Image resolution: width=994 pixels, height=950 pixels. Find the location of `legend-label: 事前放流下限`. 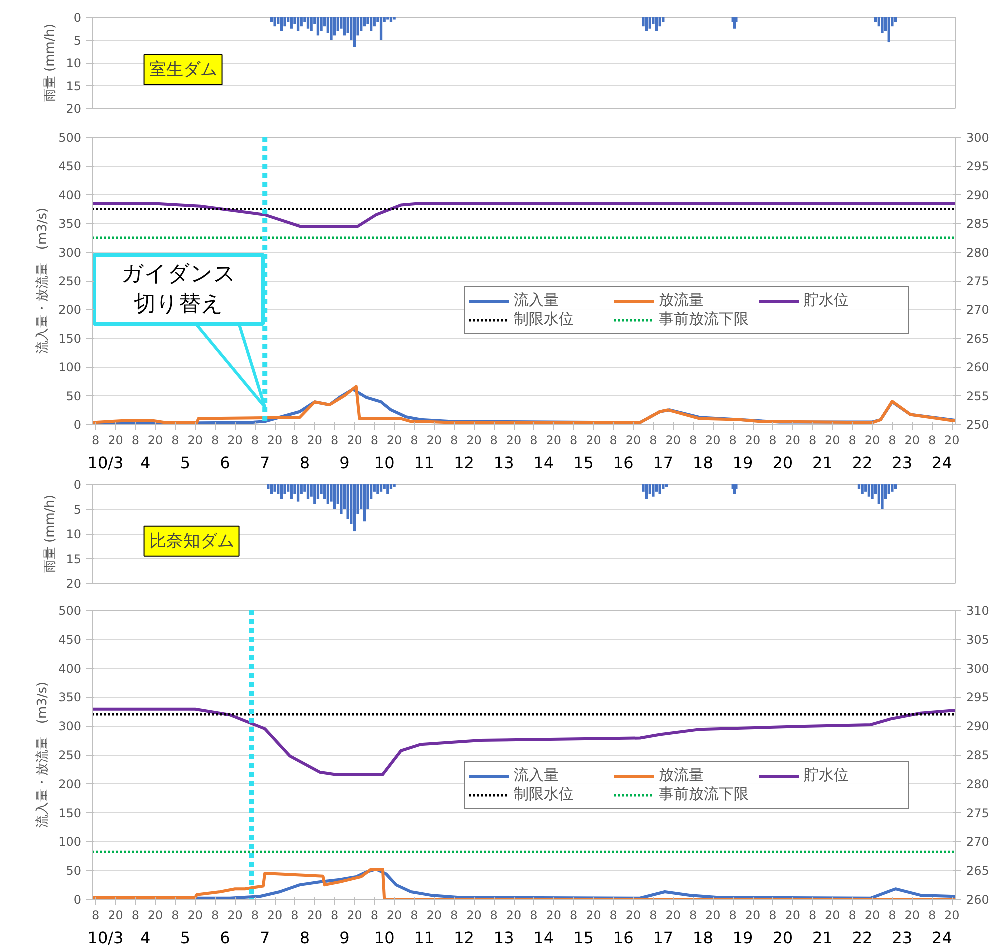

legend-label: 事前放流下限 is located at coordinates (704, 319).